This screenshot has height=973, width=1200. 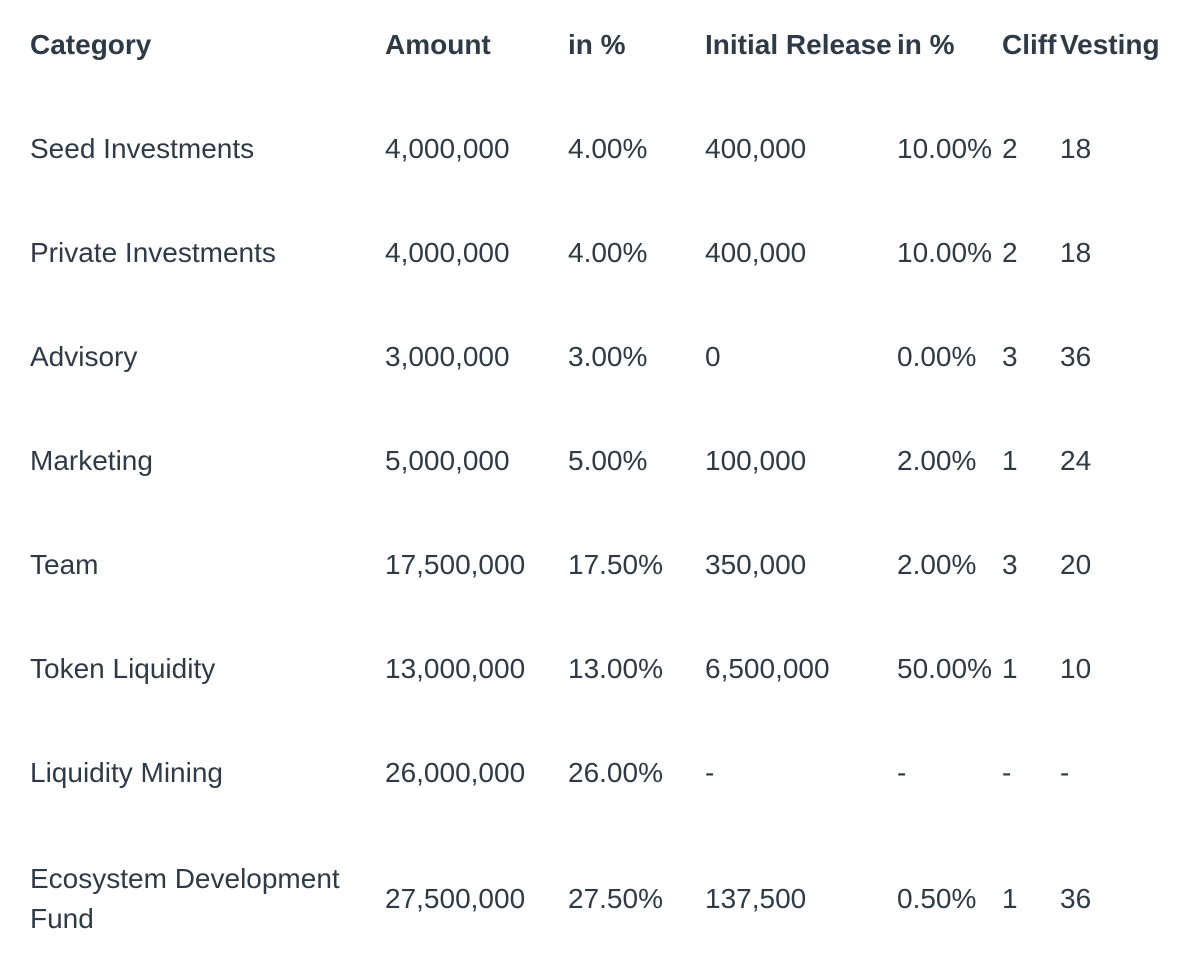 What do you see at coordinates (597, 44) in the screenshot?
I see `column-header-amount-pct: in %` at bounding box center [597, 44].